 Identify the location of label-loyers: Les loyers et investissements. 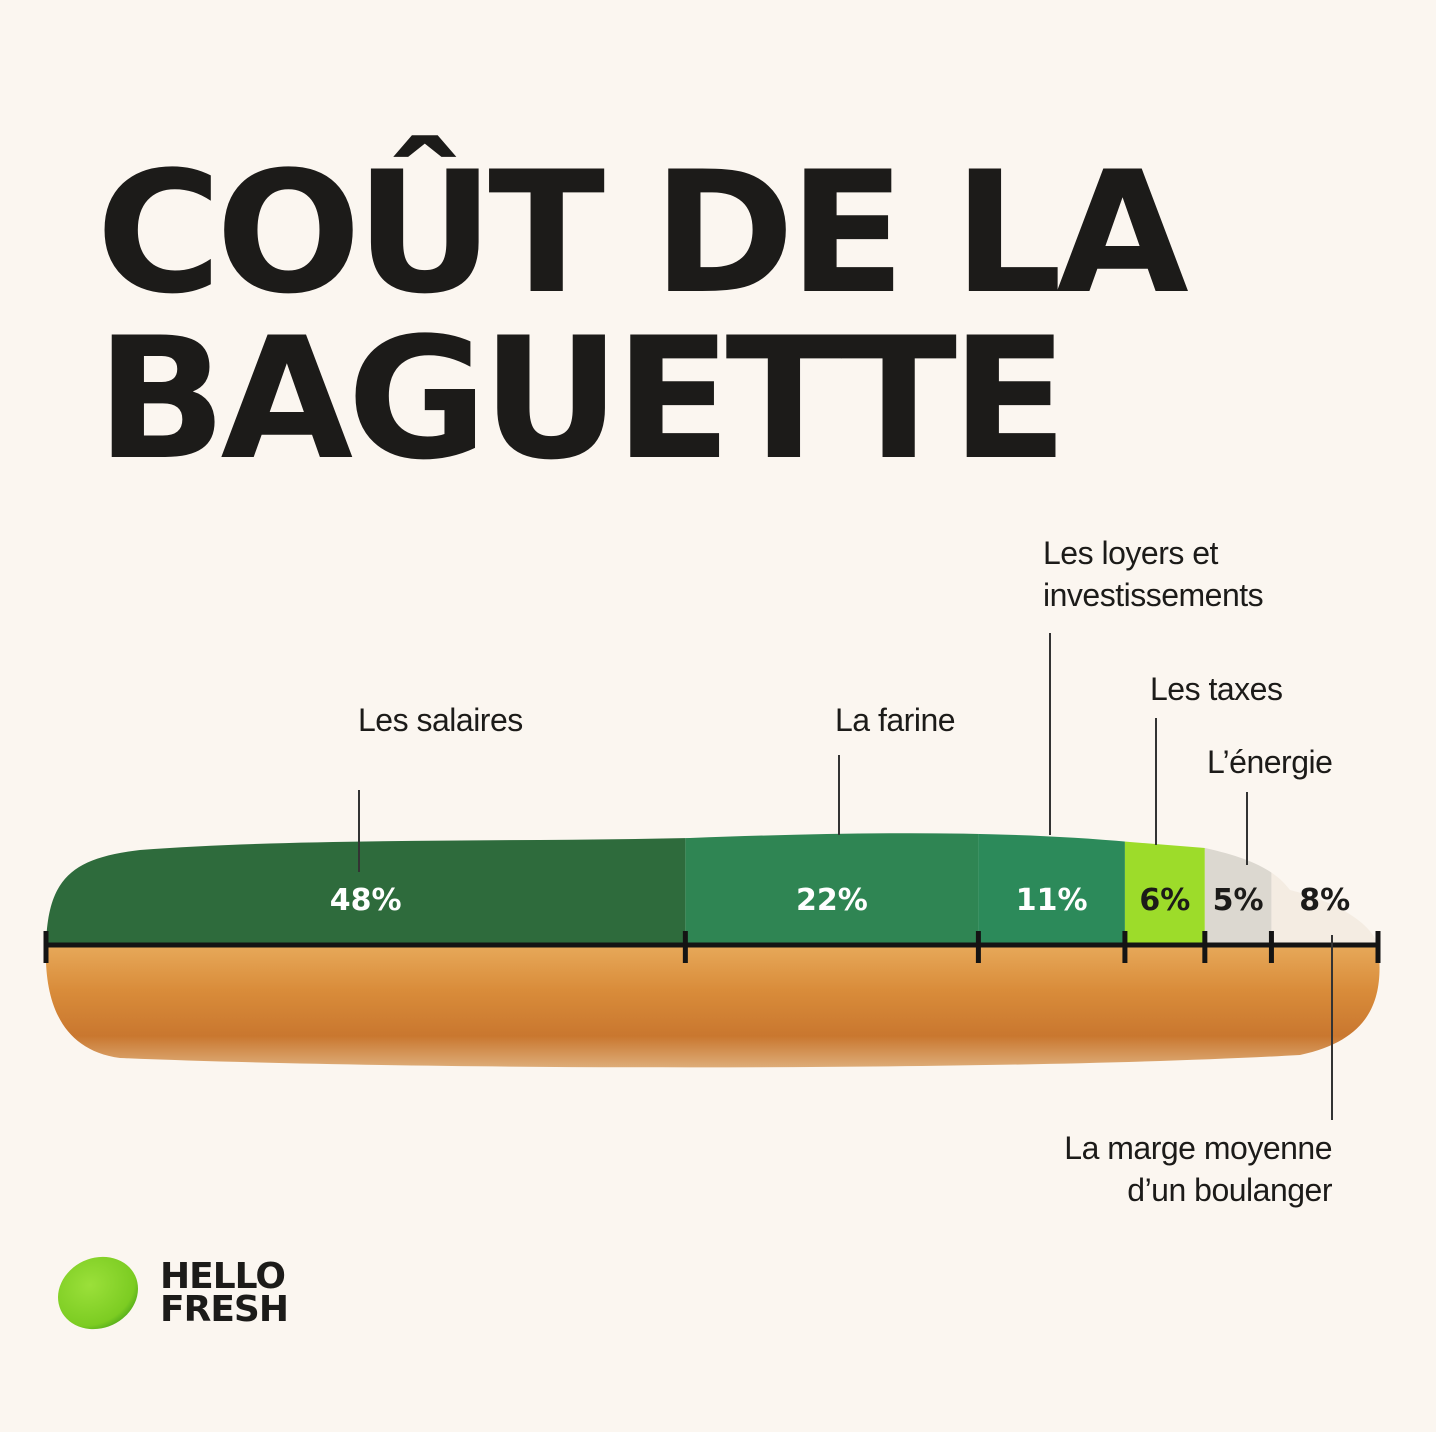
(1153, 574).